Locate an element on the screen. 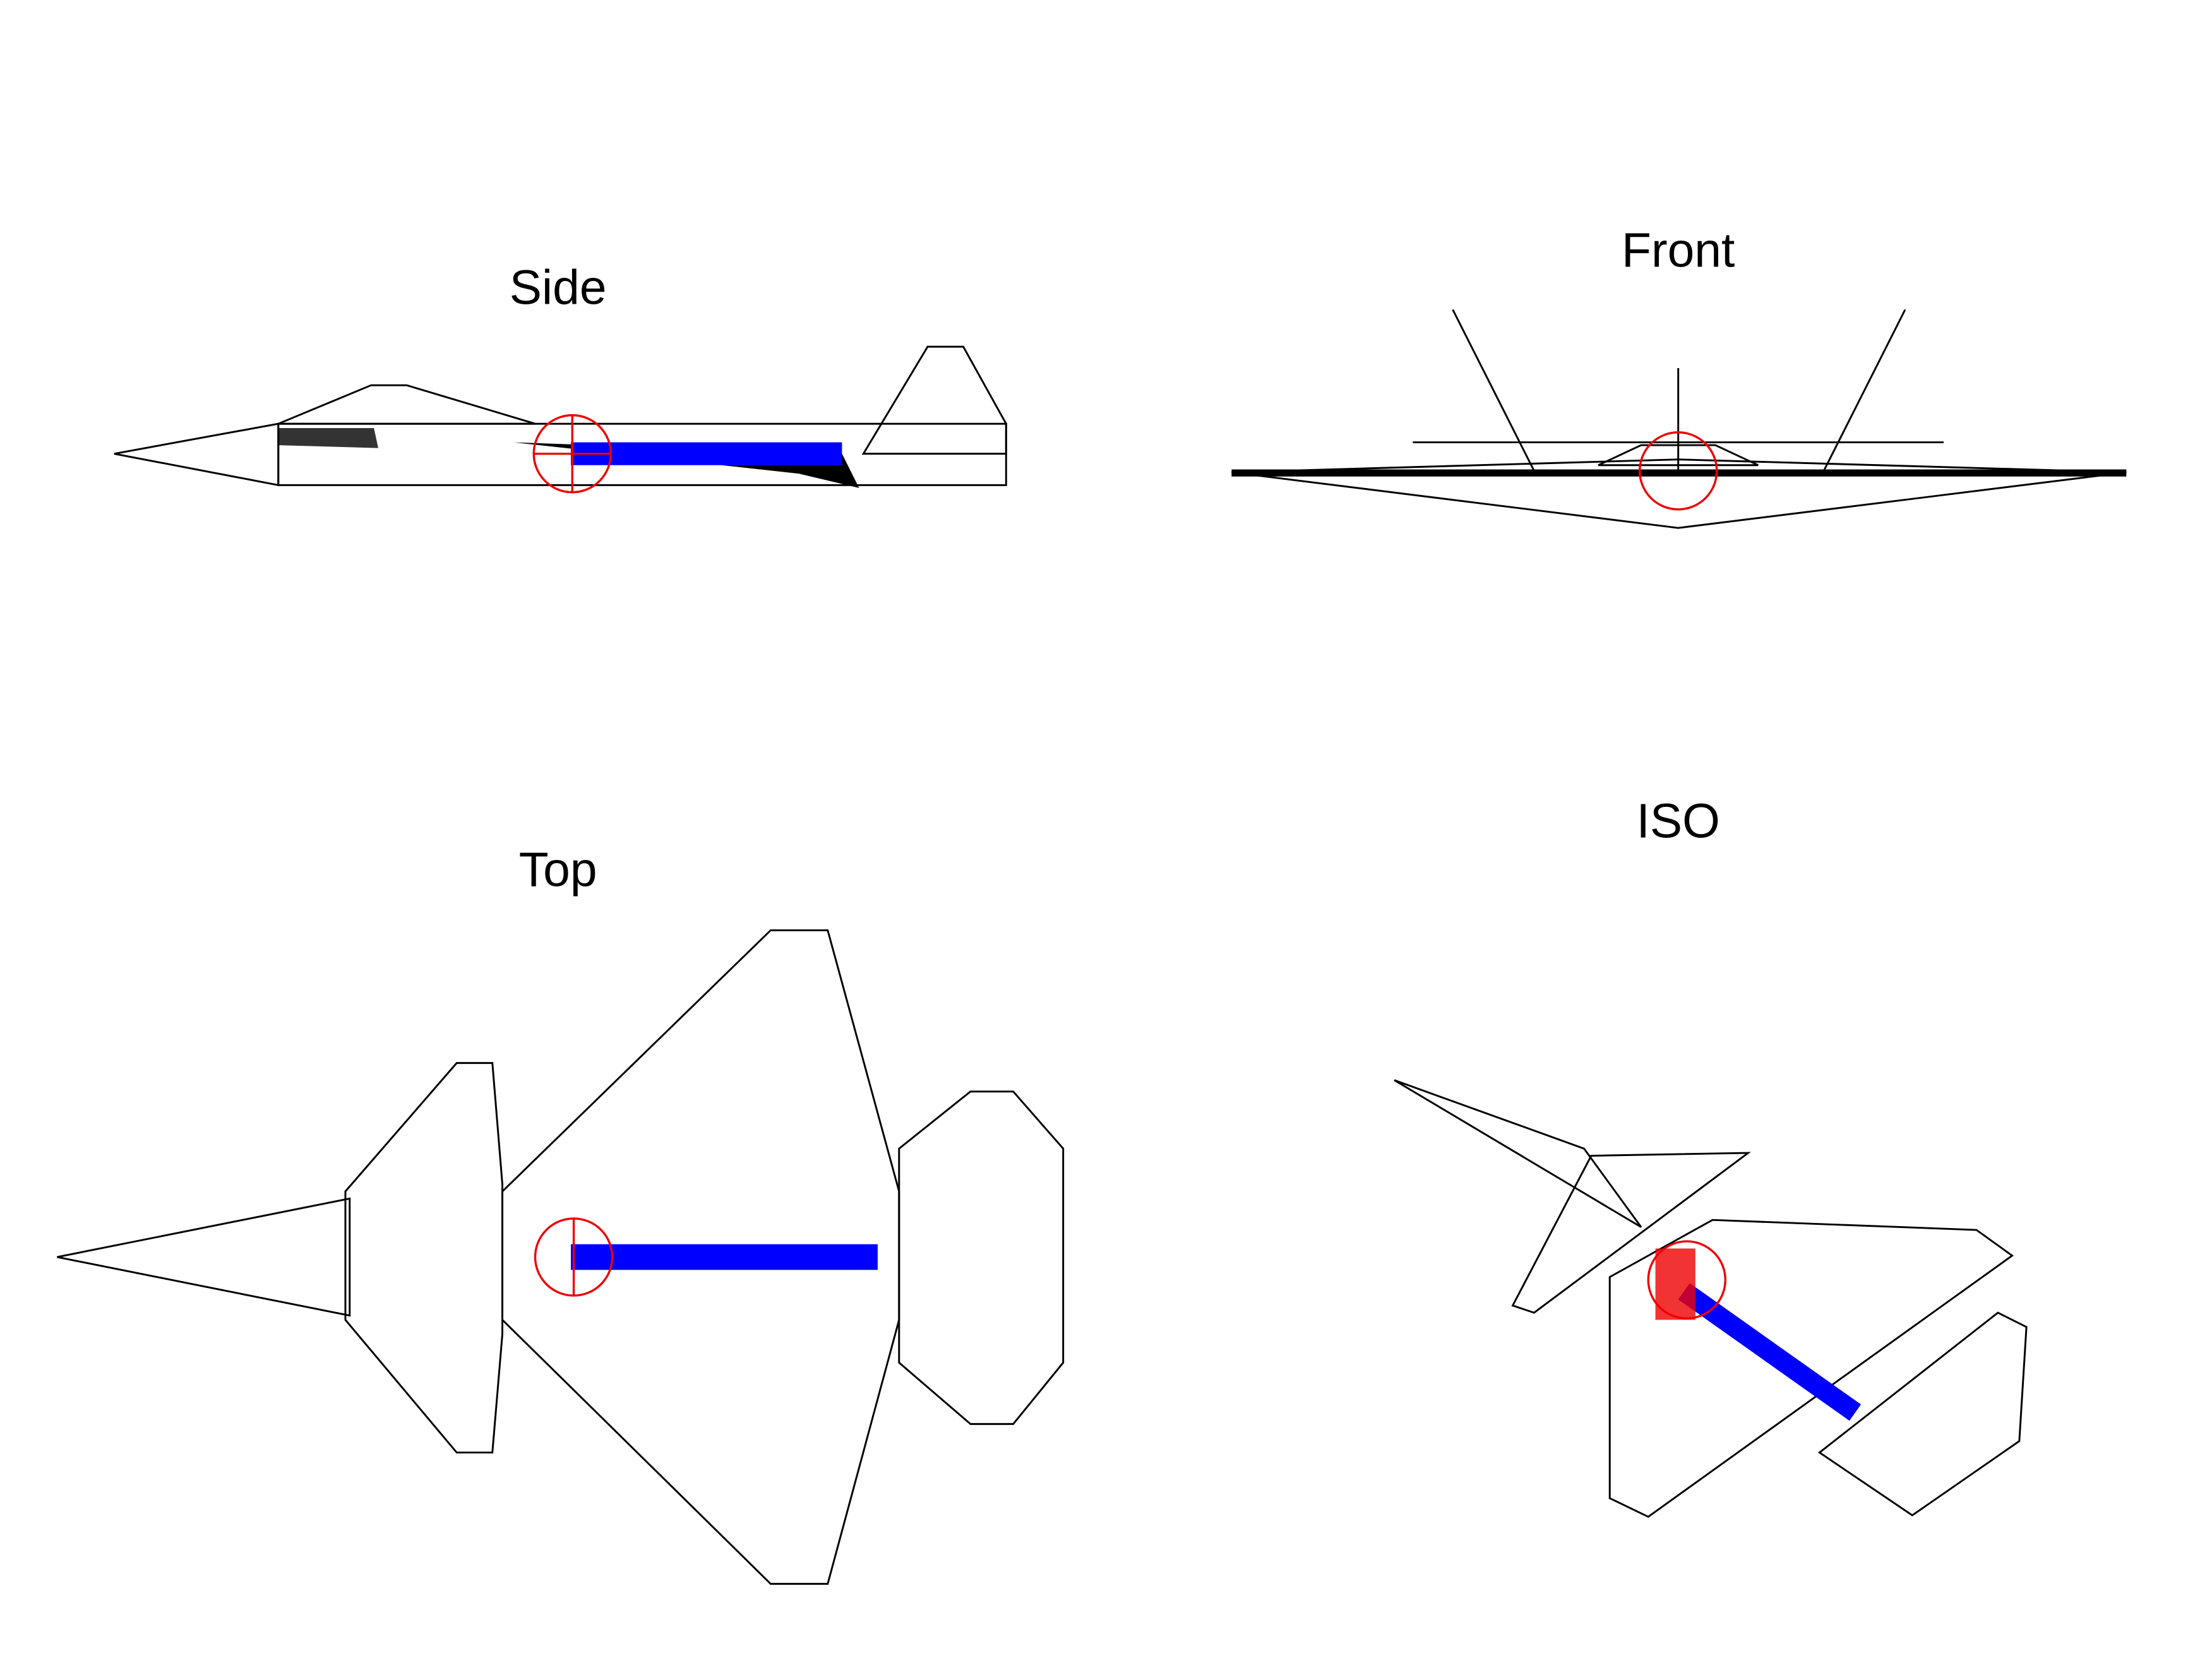 Image resolution: width=2212 pixels, height=1658 pixels. cg-marker is located at coordinates (1678, 471).